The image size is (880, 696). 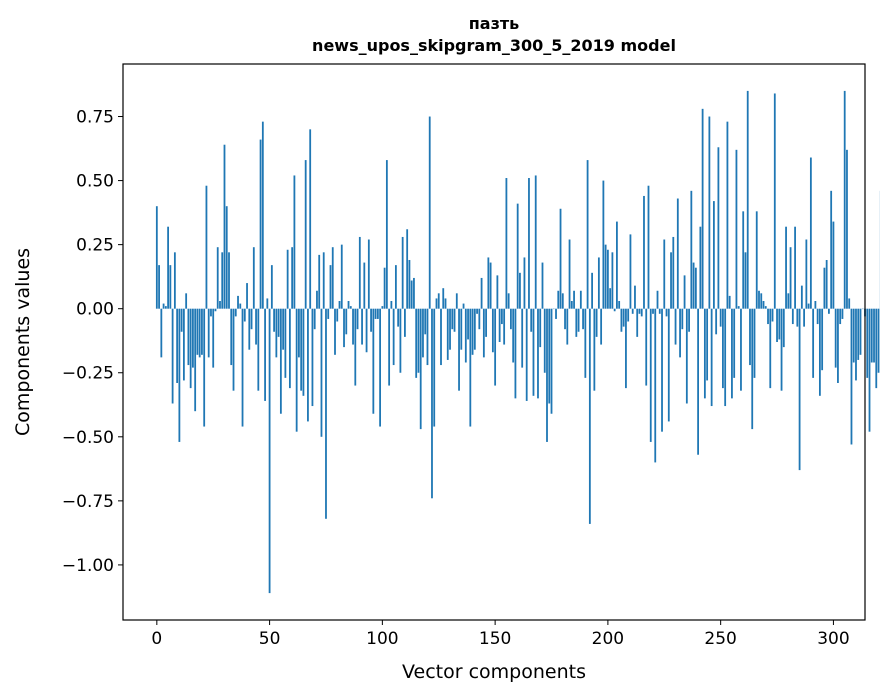 What do you see at coordinates (608, 639) in the screenshot?
I see `x-tick-label: 200` at bounding box center [608, 639].